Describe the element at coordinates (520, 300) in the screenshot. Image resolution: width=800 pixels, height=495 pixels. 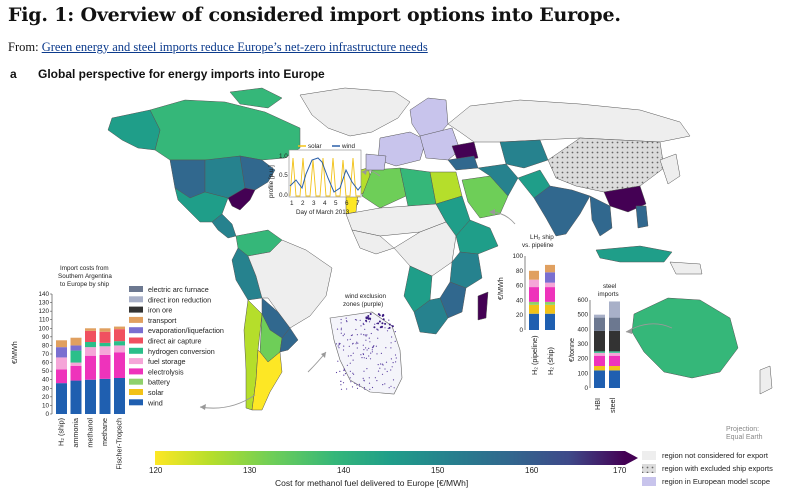
I see `lh2-ytick-label: 40` at that location.